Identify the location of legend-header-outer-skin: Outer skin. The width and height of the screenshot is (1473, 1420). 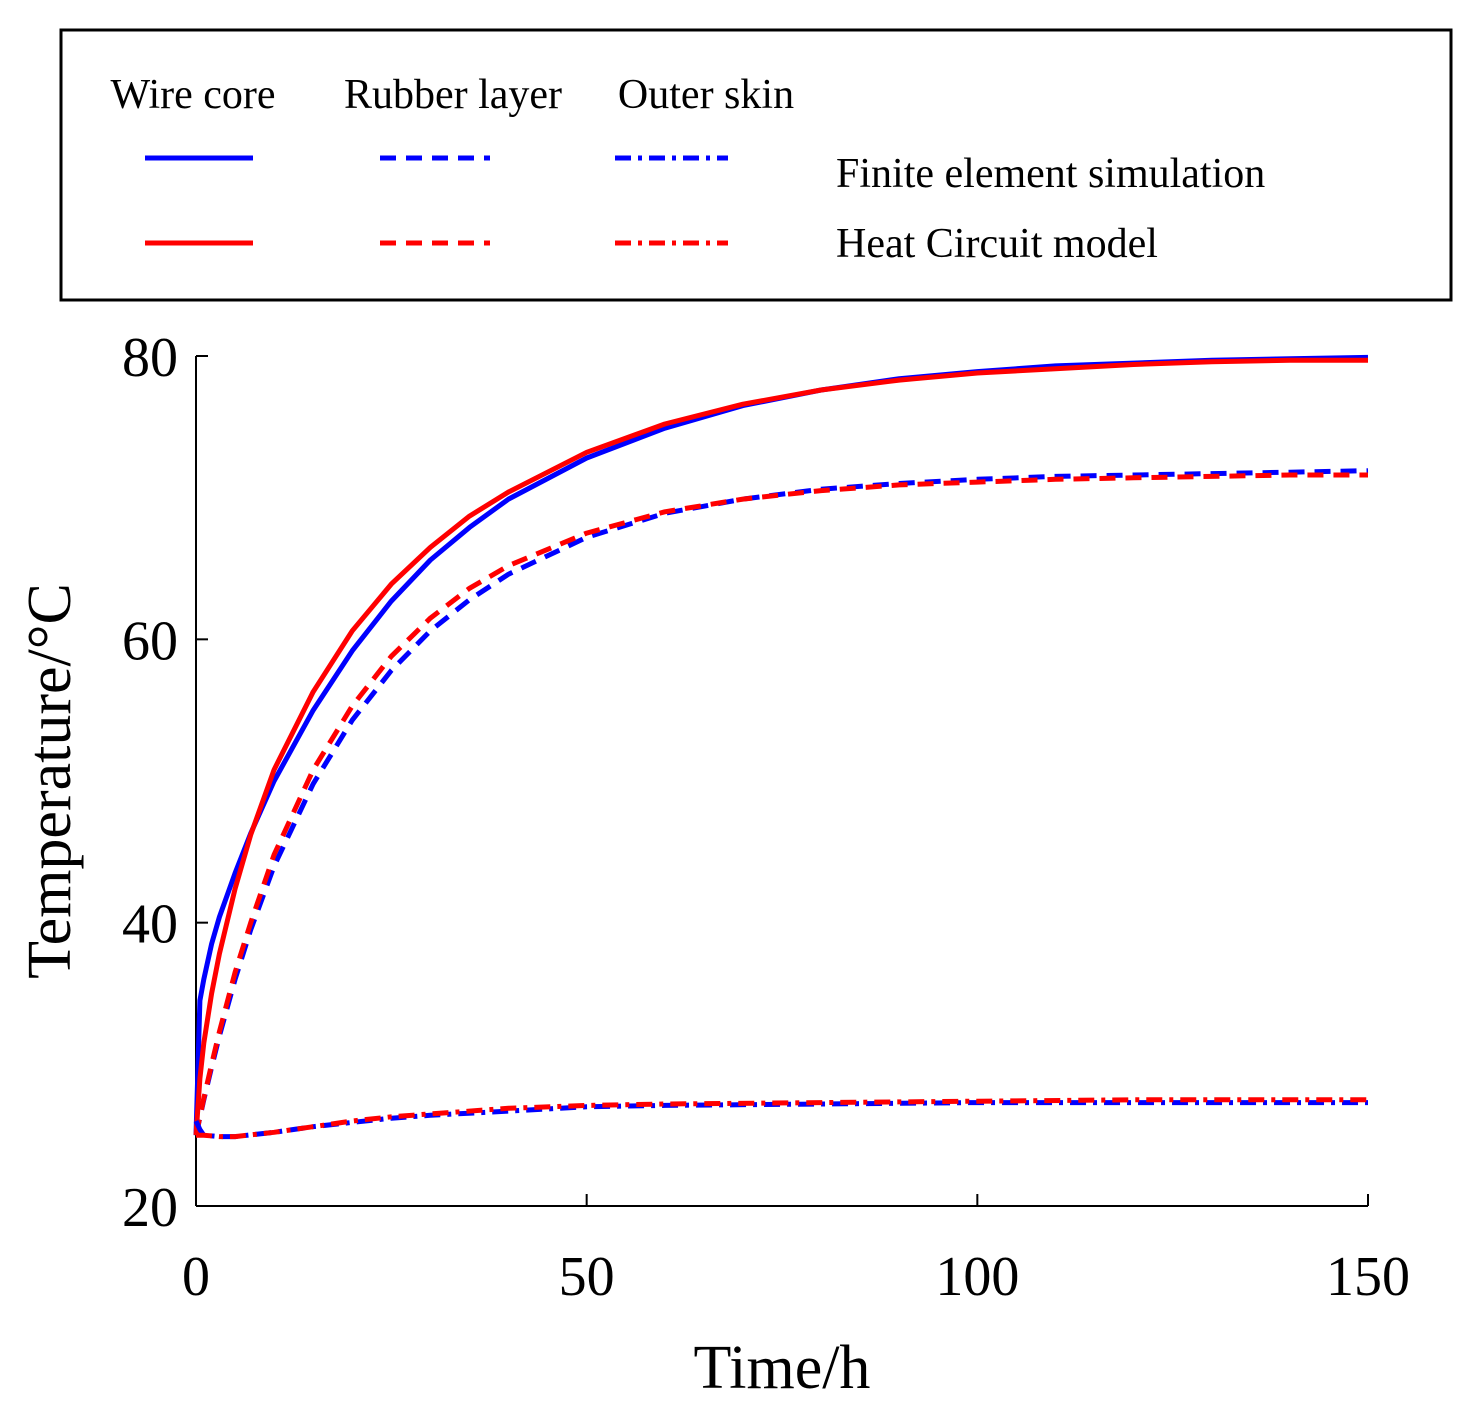
(706, 95).